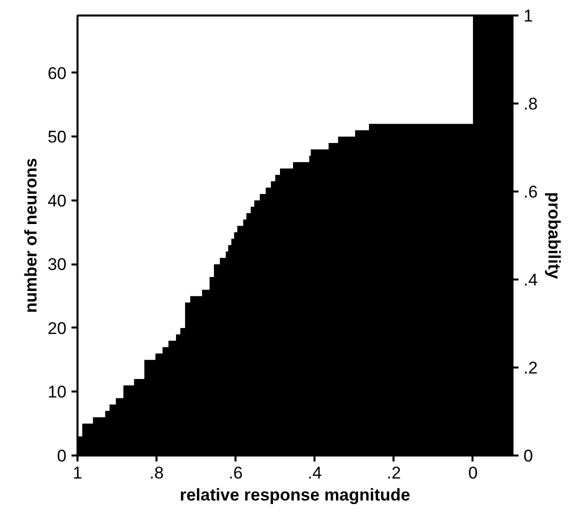 Image resolution: width=575 pixels, height=525 pixels. Describe the element at coordinates (77, 473) in the screenshot. I see `x-tick-label: 1` at that location.